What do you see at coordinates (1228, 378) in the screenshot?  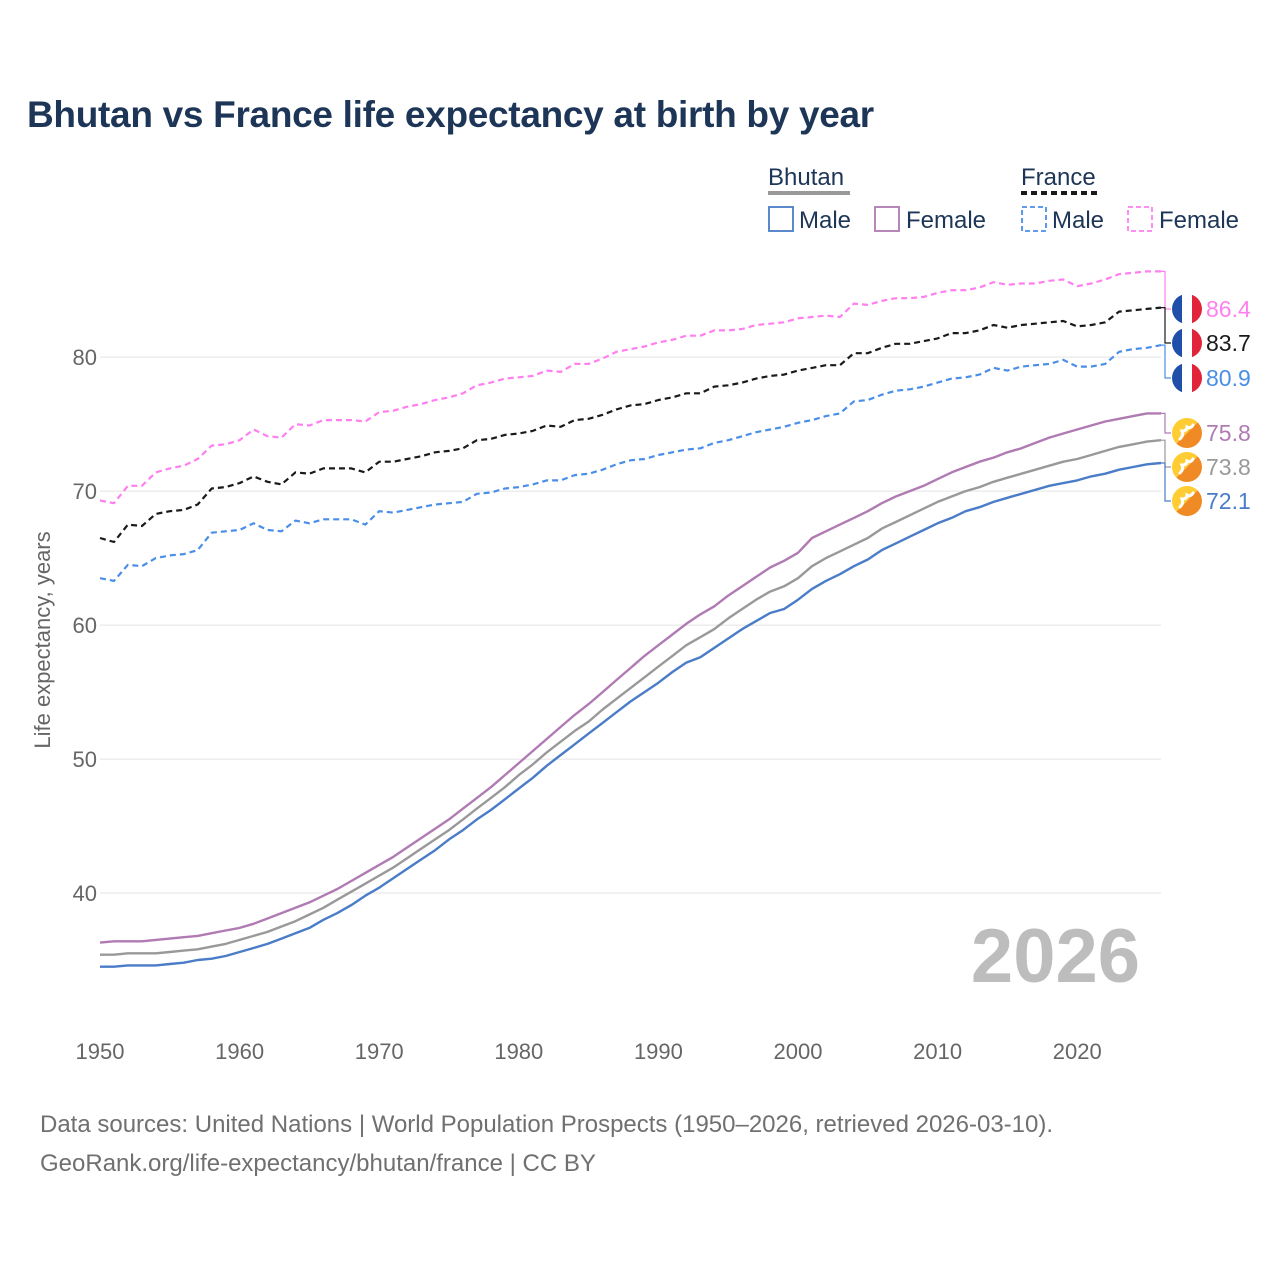 I see `end-value-france-male: 80.9` at bounding box center [1228, 378].